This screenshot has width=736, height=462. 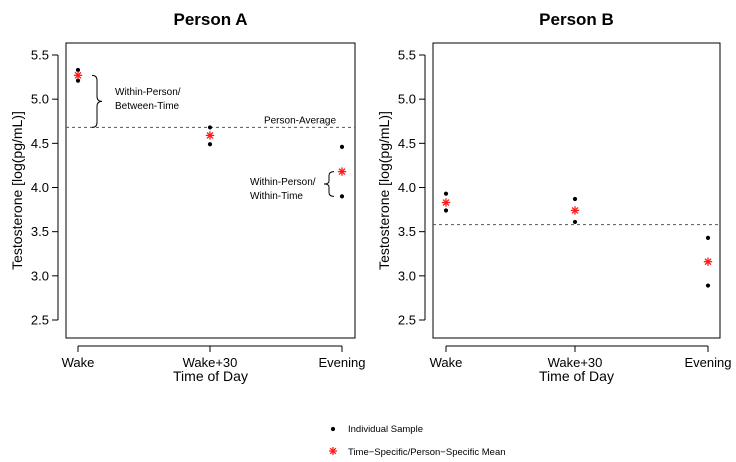 What do you see at coordinates (97, 101) in the screenshot?
I see `between-time-brace` at bounding box center [97, 101].